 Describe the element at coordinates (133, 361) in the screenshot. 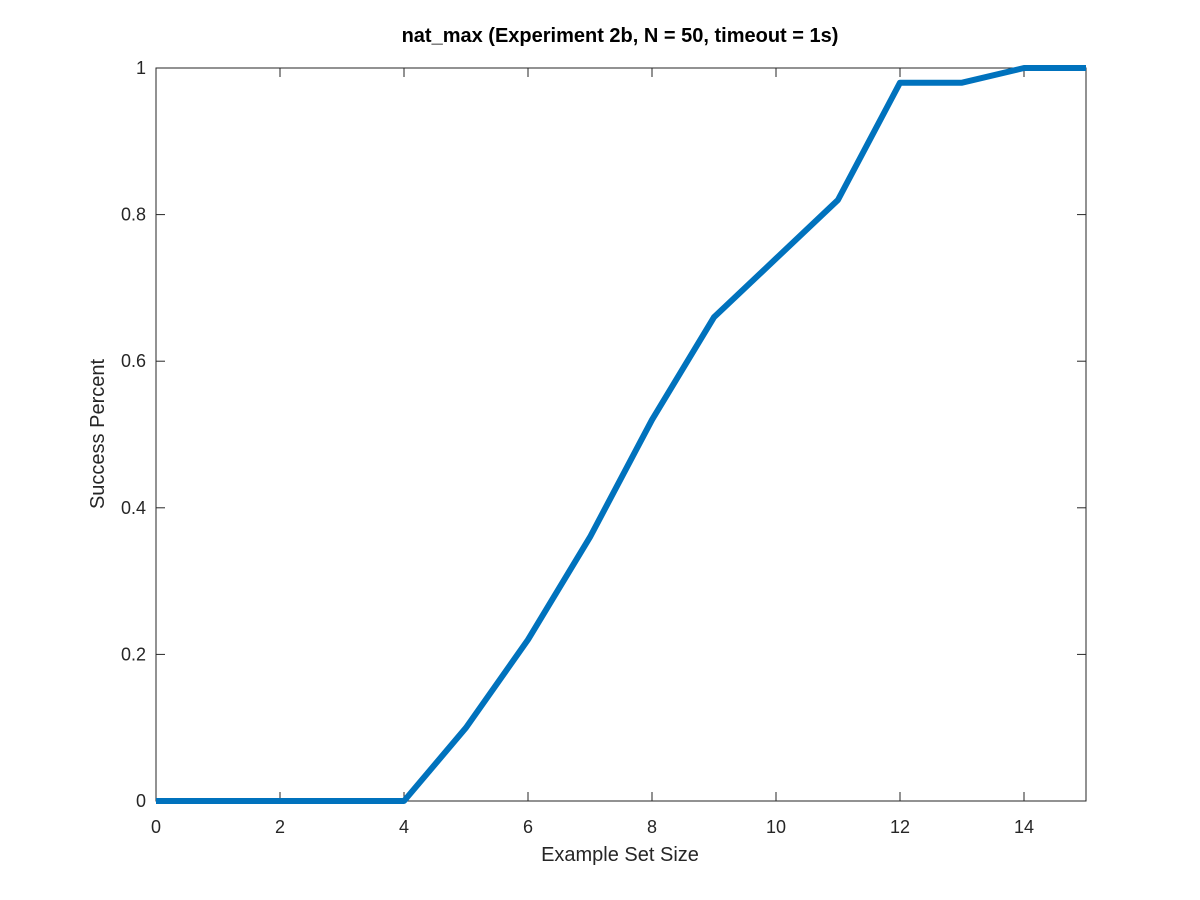

I see `y-tick-label: 0.6` at that location.